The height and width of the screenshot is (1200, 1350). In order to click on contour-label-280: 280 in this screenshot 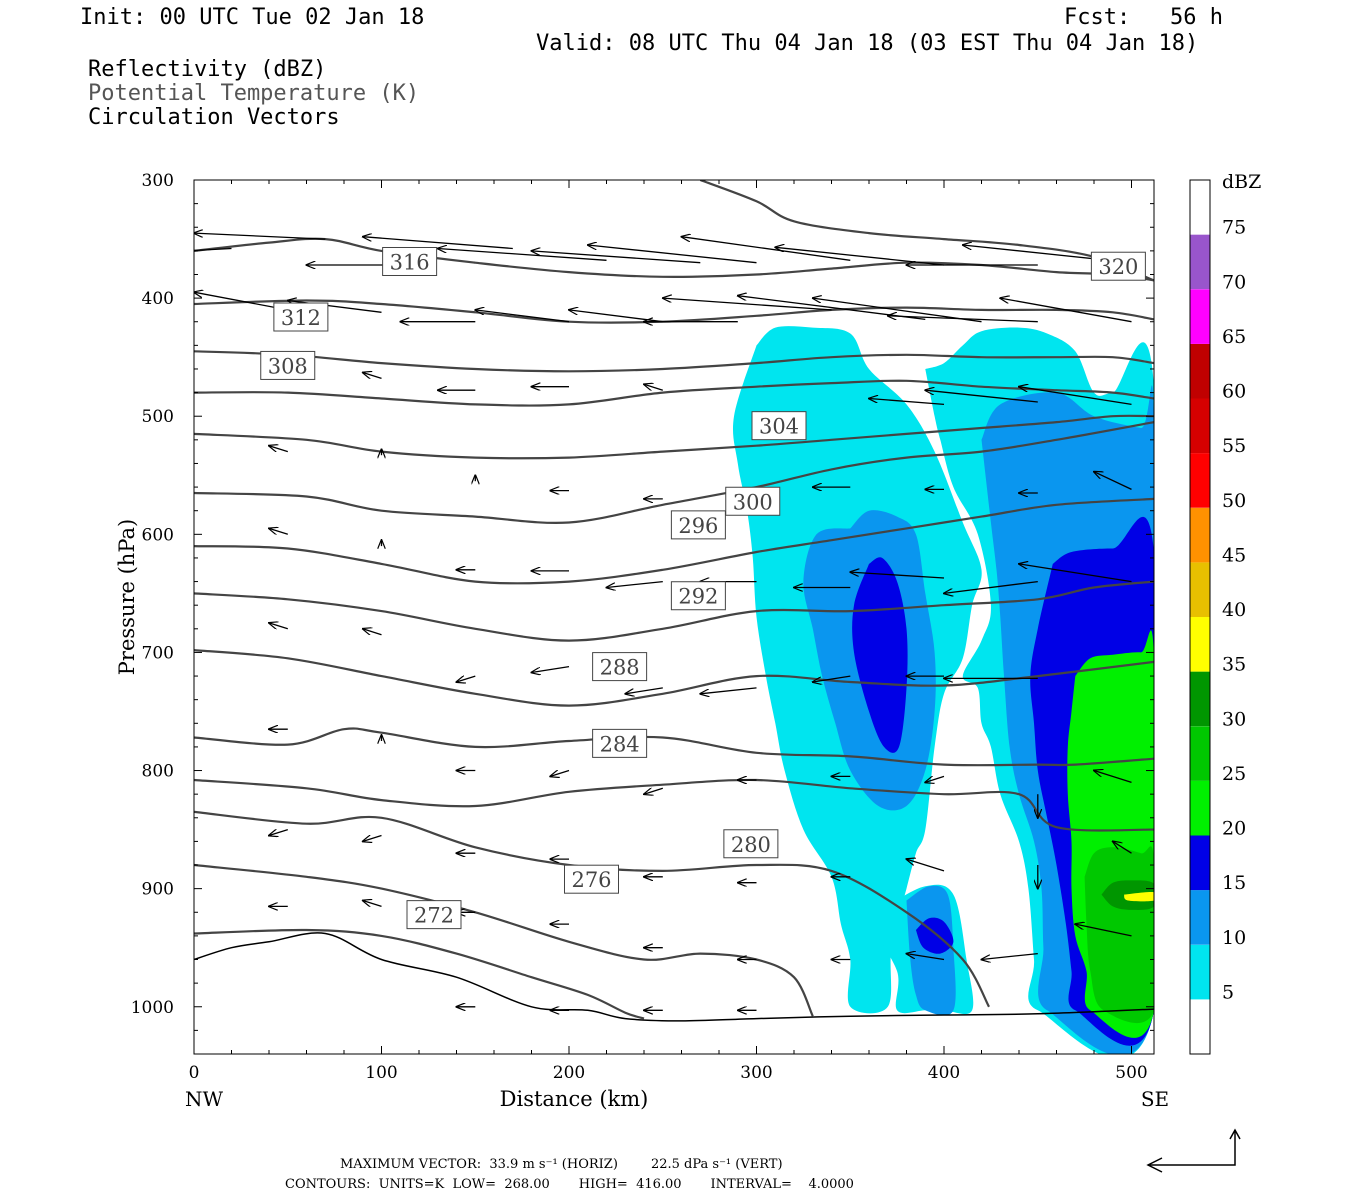, I will do `click(751, 845)`.